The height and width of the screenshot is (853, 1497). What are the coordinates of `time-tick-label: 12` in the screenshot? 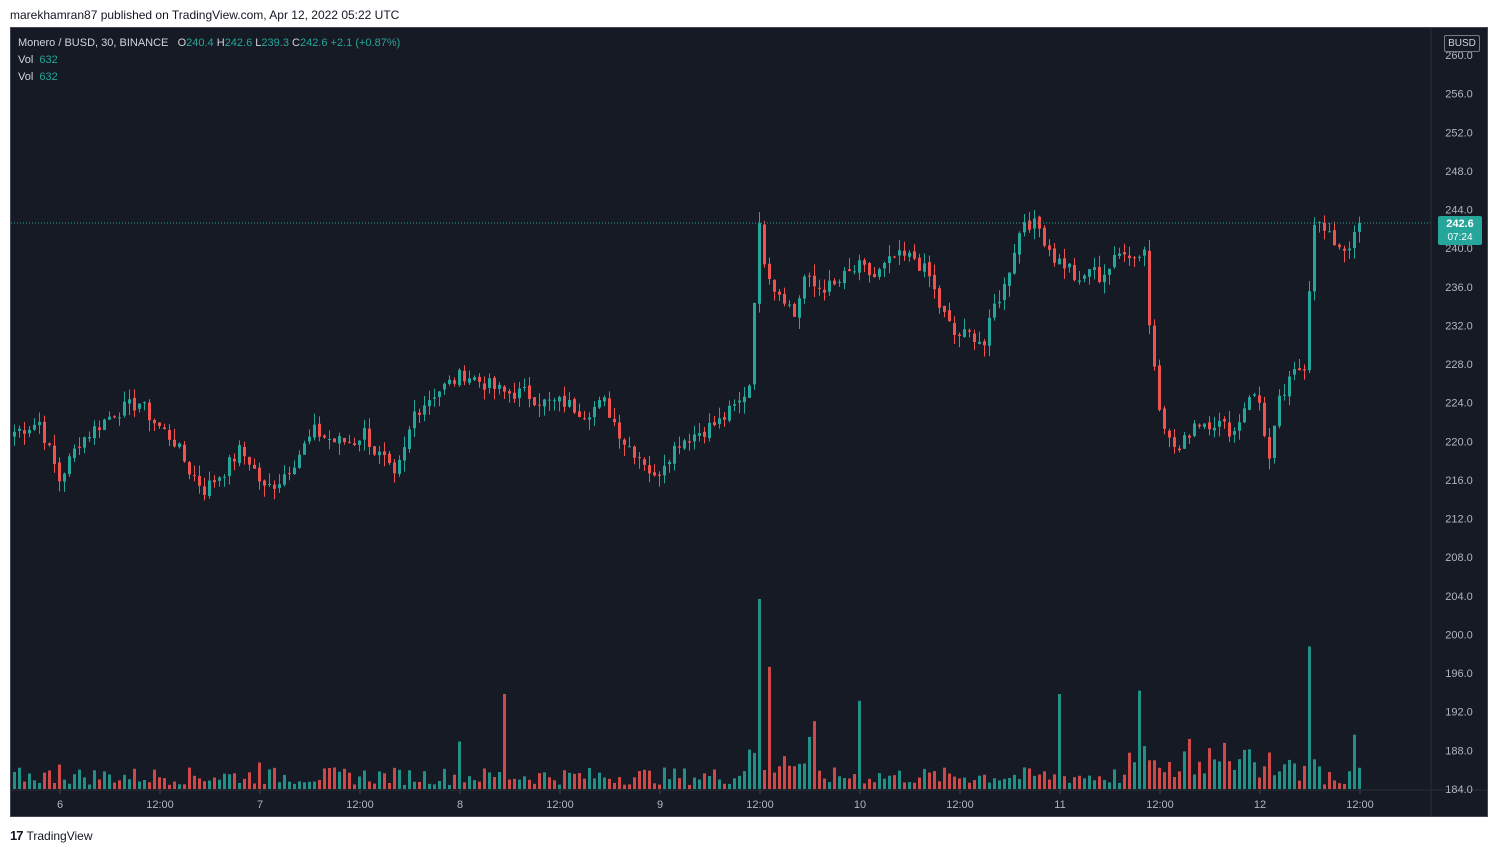 It's located at (1260, 805).